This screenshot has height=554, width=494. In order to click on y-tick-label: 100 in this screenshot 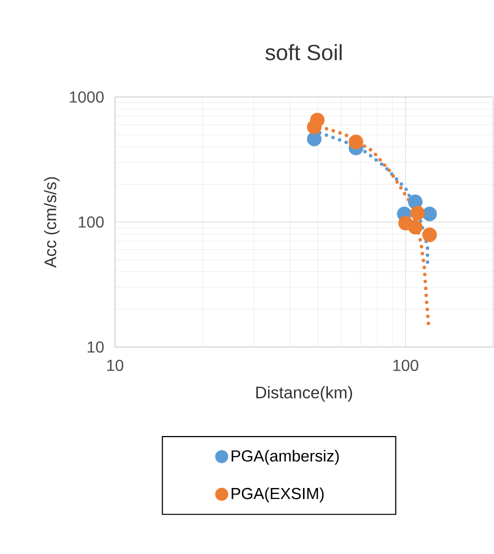, I will do `click(91, 222)`.